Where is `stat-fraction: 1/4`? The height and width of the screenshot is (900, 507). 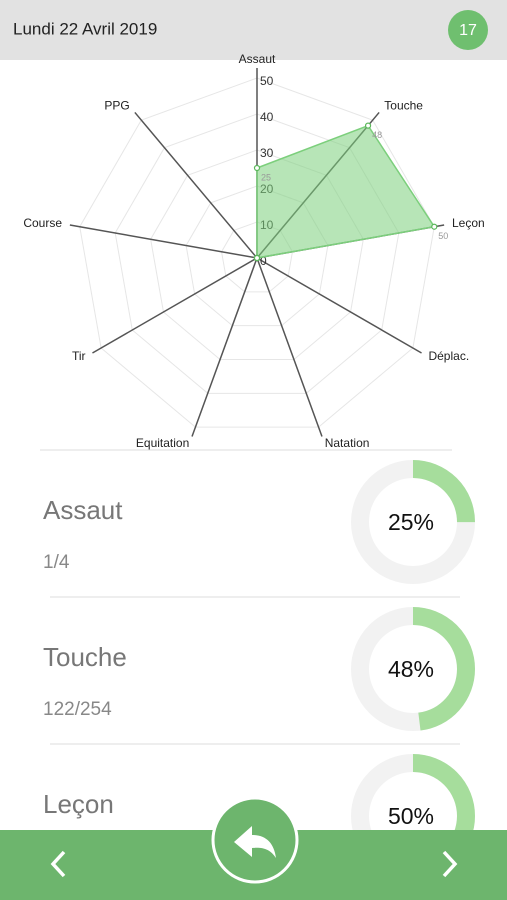 stat-fraction: 1/4 is located at coordinates (56, 562).